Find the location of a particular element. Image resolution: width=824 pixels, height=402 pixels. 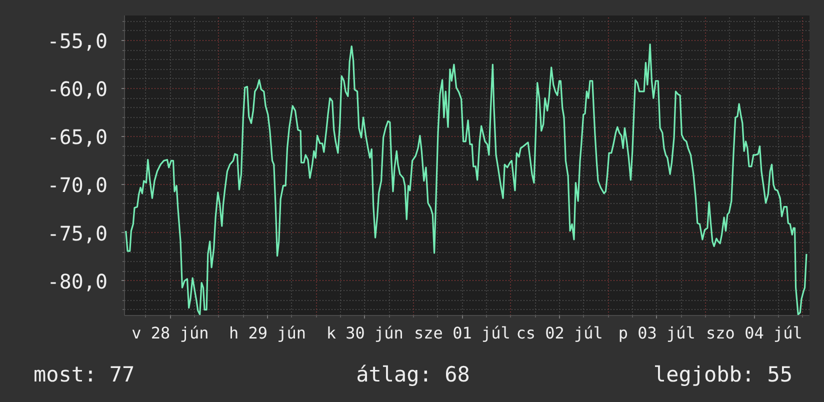

x-tick-label: h 29 jún is located at coordinates (267, 333).